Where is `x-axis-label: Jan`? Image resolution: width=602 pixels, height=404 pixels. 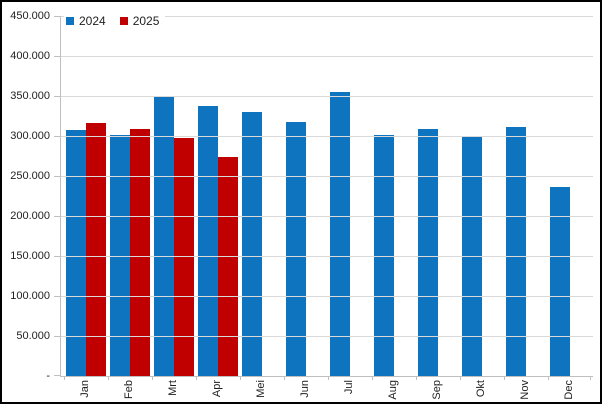
x-axis-label: Jan is located at coordinates (84, 389).